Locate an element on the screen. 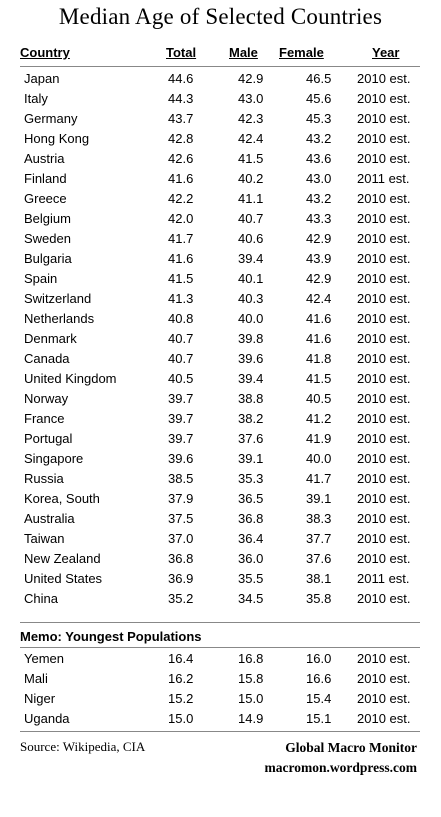 The image size is (441, 817). table-row: Italy 44.3 43.0 45.6 2010 est. is located at coordinates (220, 98).